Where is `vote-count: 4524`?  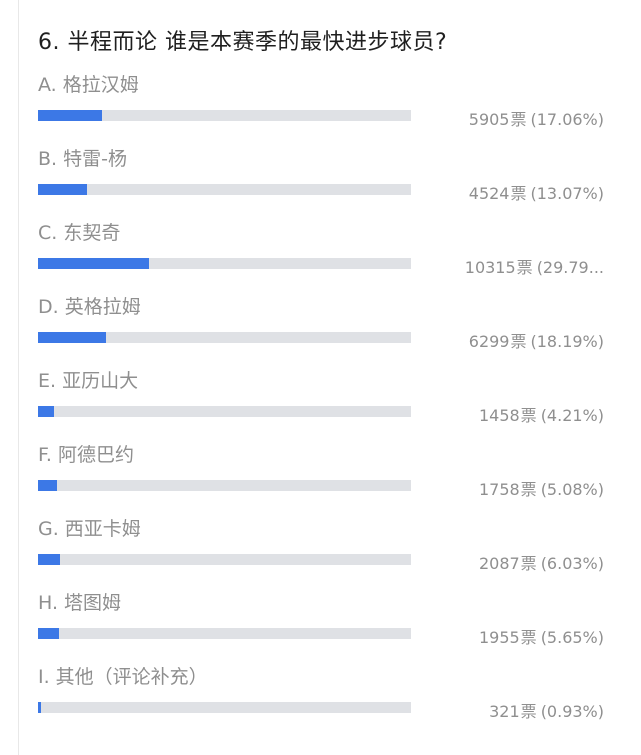
vote-count: 4524 is located at coordinates (489, 193).